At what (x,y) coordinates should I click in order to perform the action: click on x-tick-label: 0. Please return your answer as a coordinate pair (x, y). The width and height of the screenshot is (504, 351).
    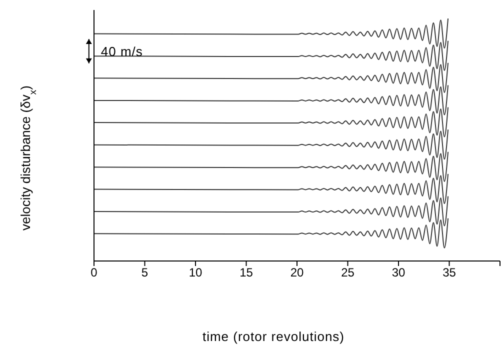
    Looking at the image, I should click on (94, 273).